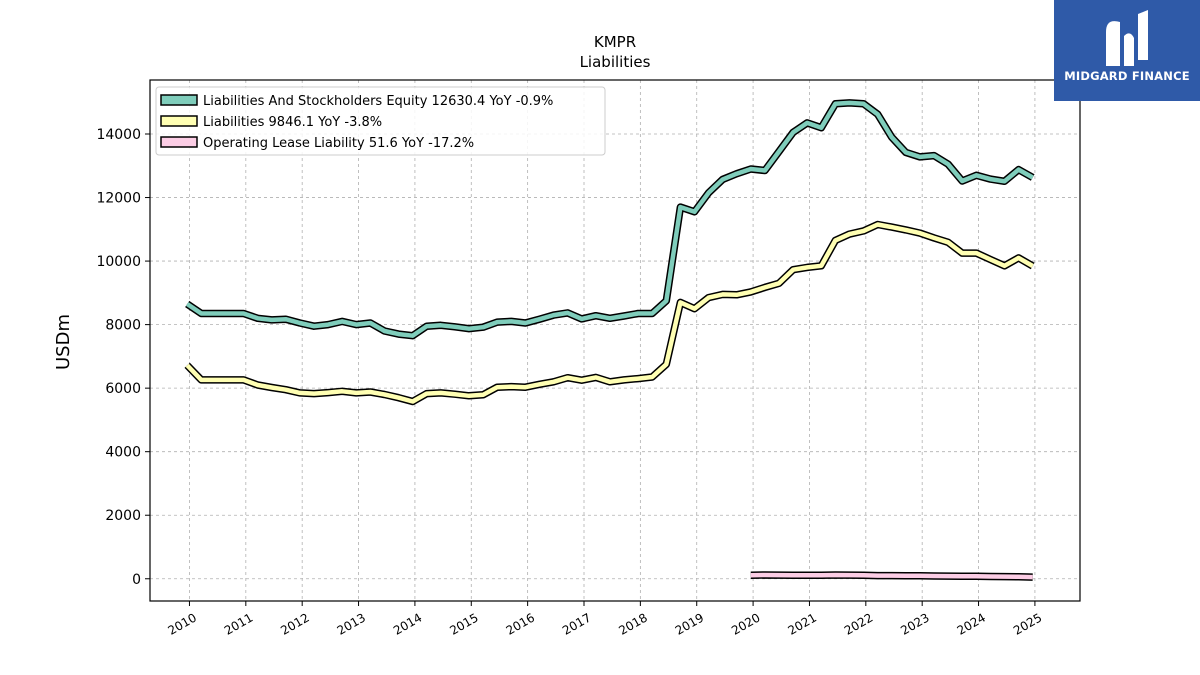  What do you see at coordinates (463, 623) in the screenshot?
I see `x-tick-label: 2015` at bounding box center [463, 623].